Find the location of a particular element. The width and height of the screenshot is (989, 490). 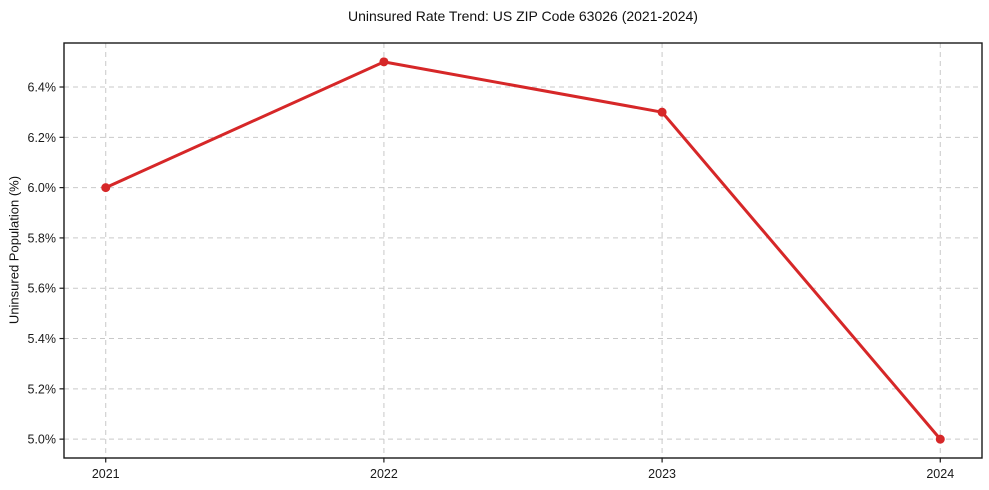

y-tick-label: 6.4% is located at coordinates (42, 88).